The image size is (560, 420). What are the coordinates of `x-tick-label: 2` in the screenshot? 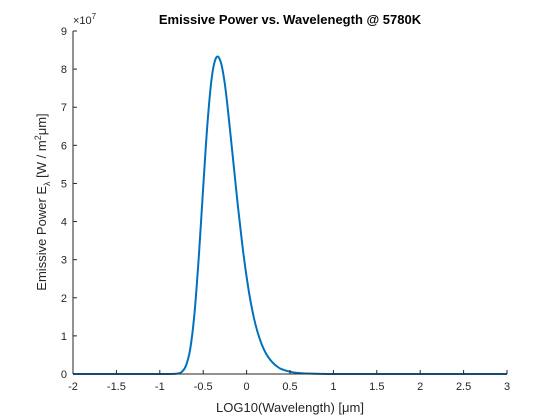 It's located at (420, 387).